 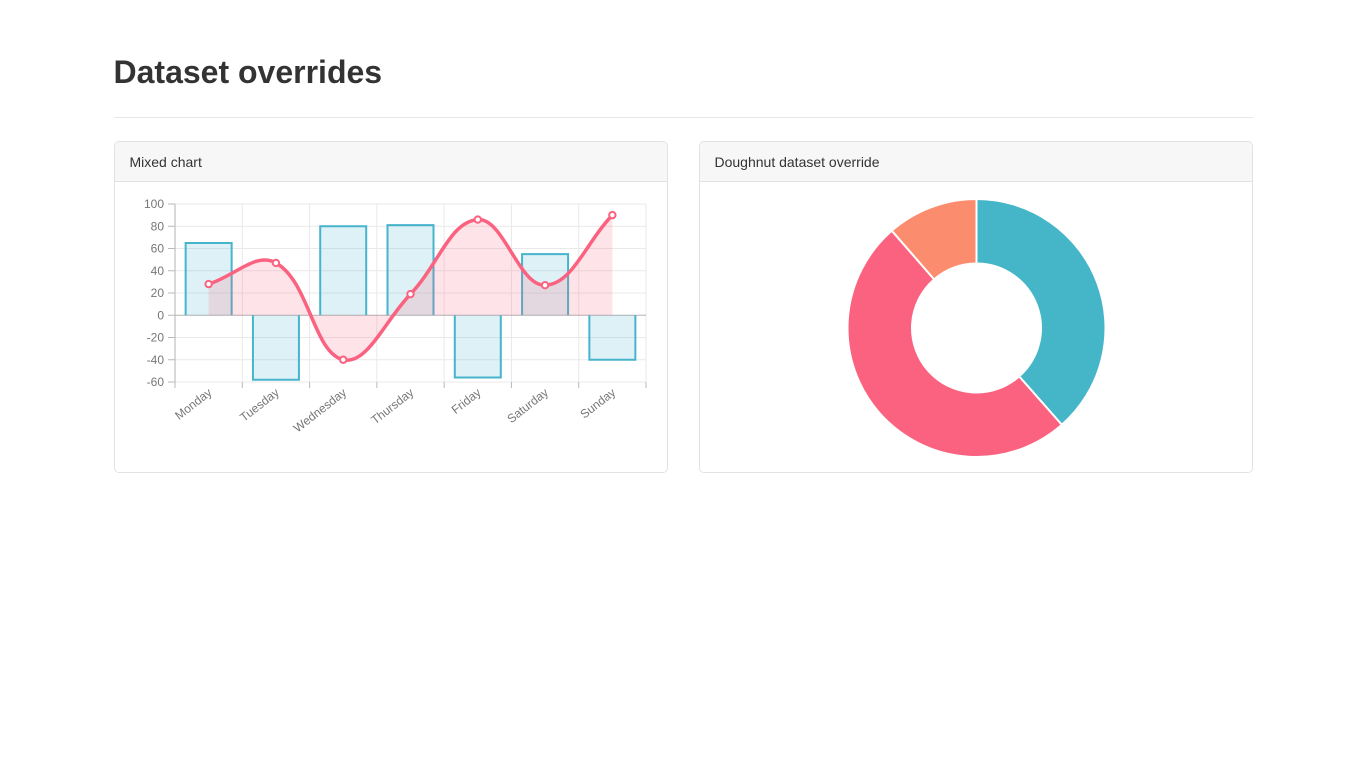 I want to click on y-axis-labels: 100 80 60 40 20 0 -20 -40 -60, so click(x=153, y=293).